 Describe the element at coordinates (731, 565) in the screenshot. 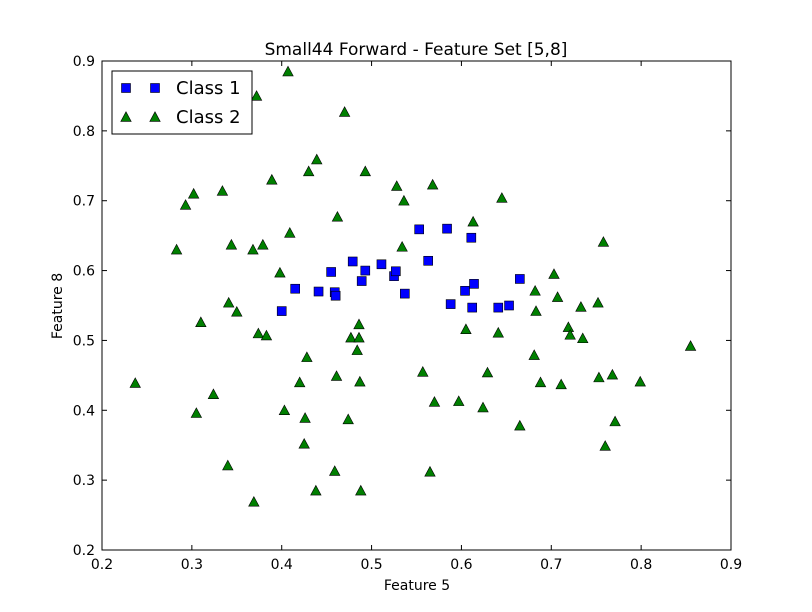

I see `x-tick-label: 0.9` at that location.